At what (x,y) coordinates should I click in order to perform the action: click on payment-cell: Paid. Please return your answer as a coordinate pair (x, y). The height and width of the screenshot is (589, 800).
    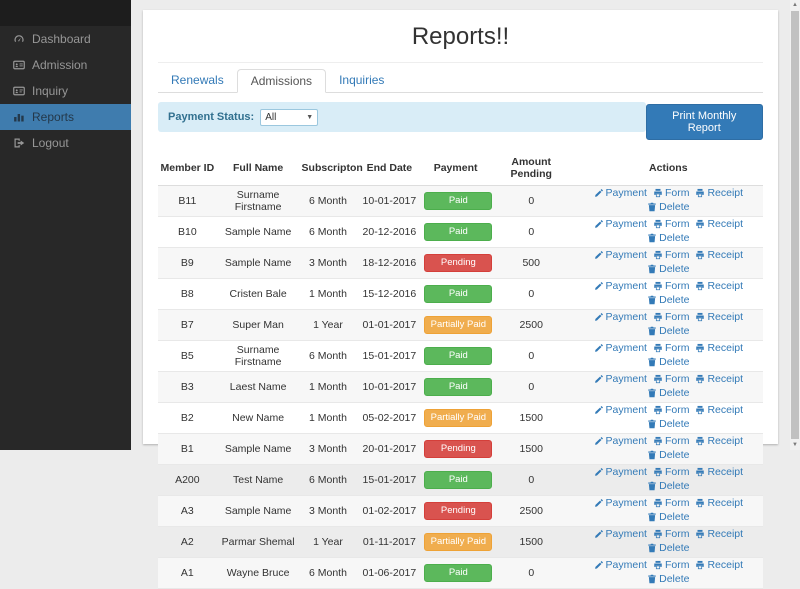
    Looking at the image, I should click on (457, 201).